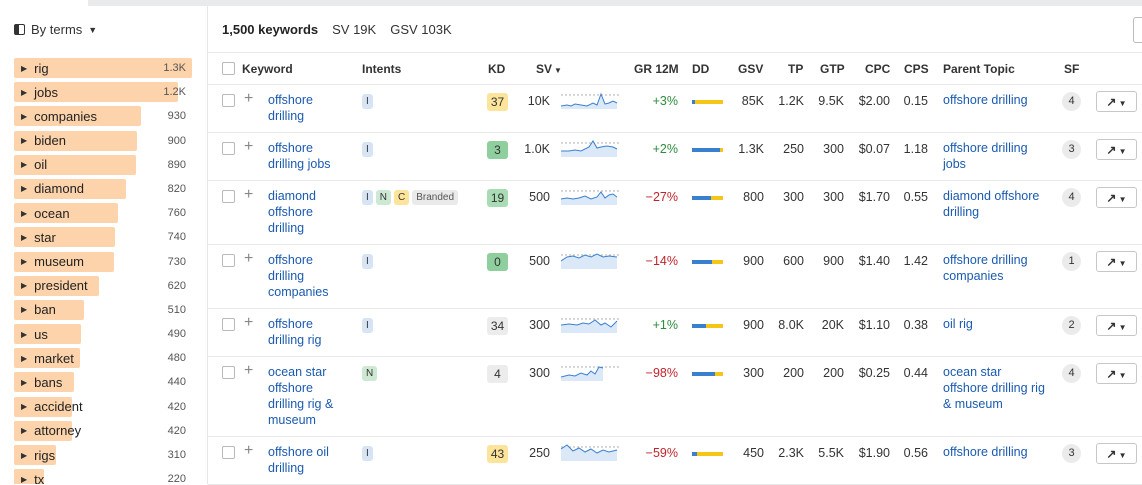  Describe the element at coordinates (104, 358) in the screenshot. I see `term-item: ▶ market 480` at that location.